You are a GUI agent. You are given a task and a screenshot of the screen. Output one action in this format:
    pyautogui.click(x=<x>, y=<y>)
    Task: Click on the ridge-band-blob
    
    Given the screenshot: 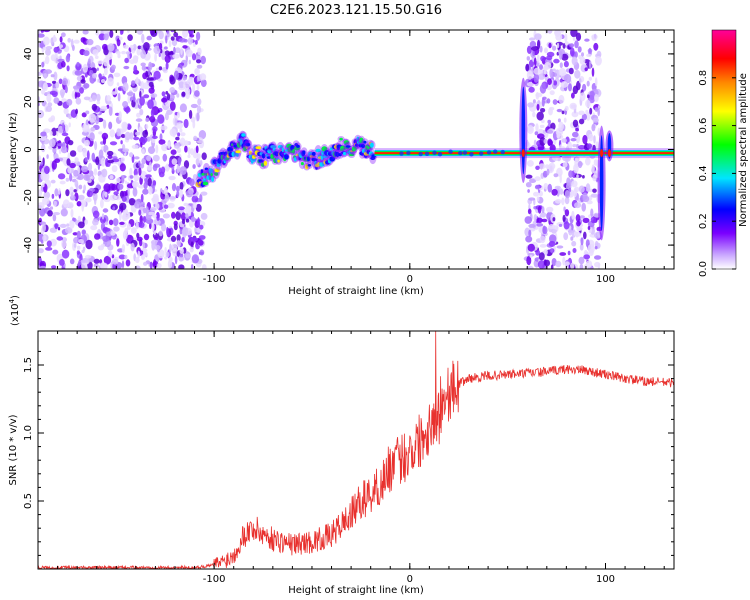 What is the action you would take?
    pyautogui.click(x=420, y=154)
    